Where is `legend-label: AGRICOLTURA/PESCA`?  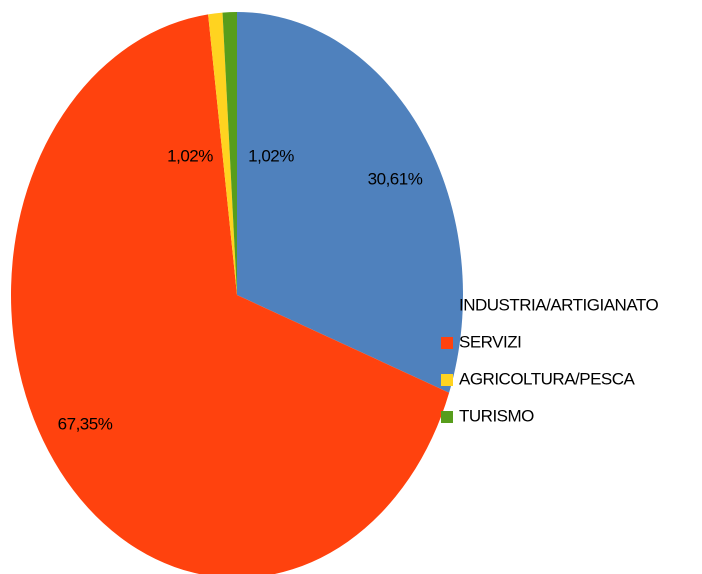 legend-label: AGRICOLTURA/PESCA is located at coordinates (547, 378).